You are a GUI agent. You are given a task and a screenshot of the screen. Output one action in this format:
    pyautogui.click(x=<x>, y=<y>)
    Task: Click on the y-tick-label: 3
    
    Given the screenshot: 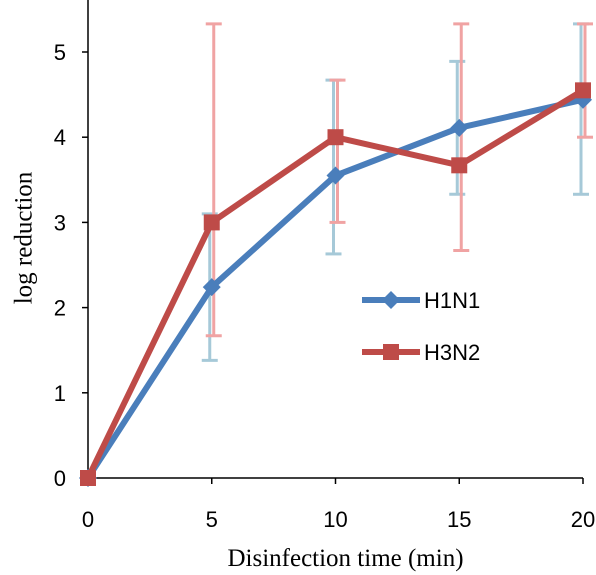 What is the action you would take?
    pyautogui.click(x=60, y=222)
    